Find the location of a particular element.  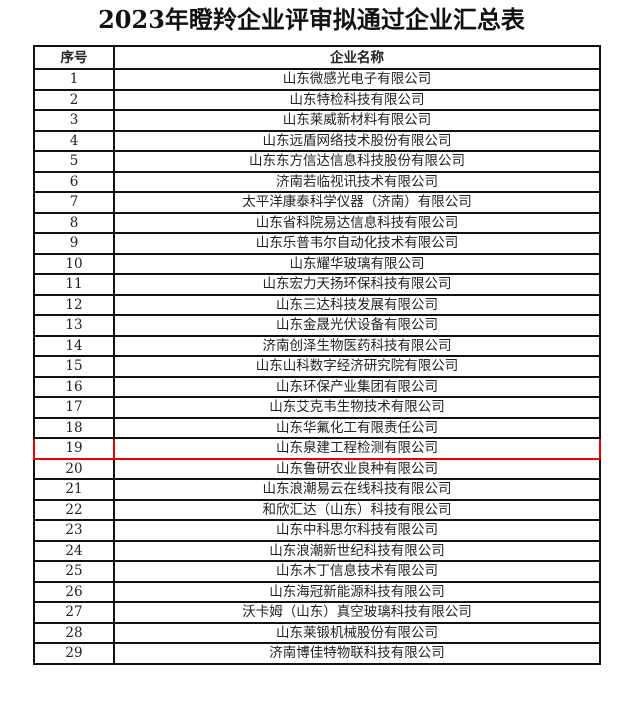

company-name-cell: 山东中科思尔科技有限公司 is located at coordinates (357, 530).